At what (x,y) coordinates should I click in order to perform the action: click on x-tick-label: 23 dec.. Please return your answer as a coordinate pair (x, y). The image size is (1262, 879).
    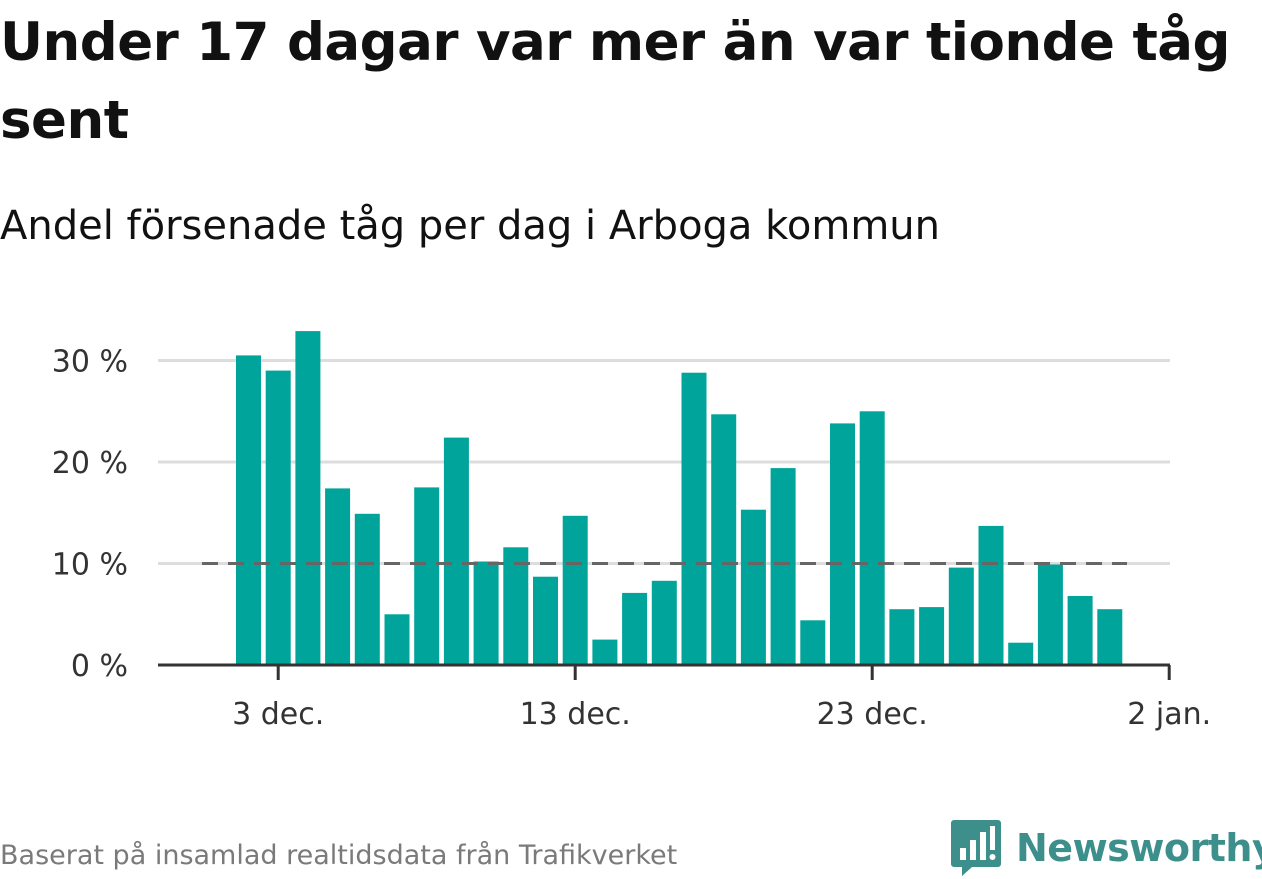
    Looking at the image, I should click on (872, 714).